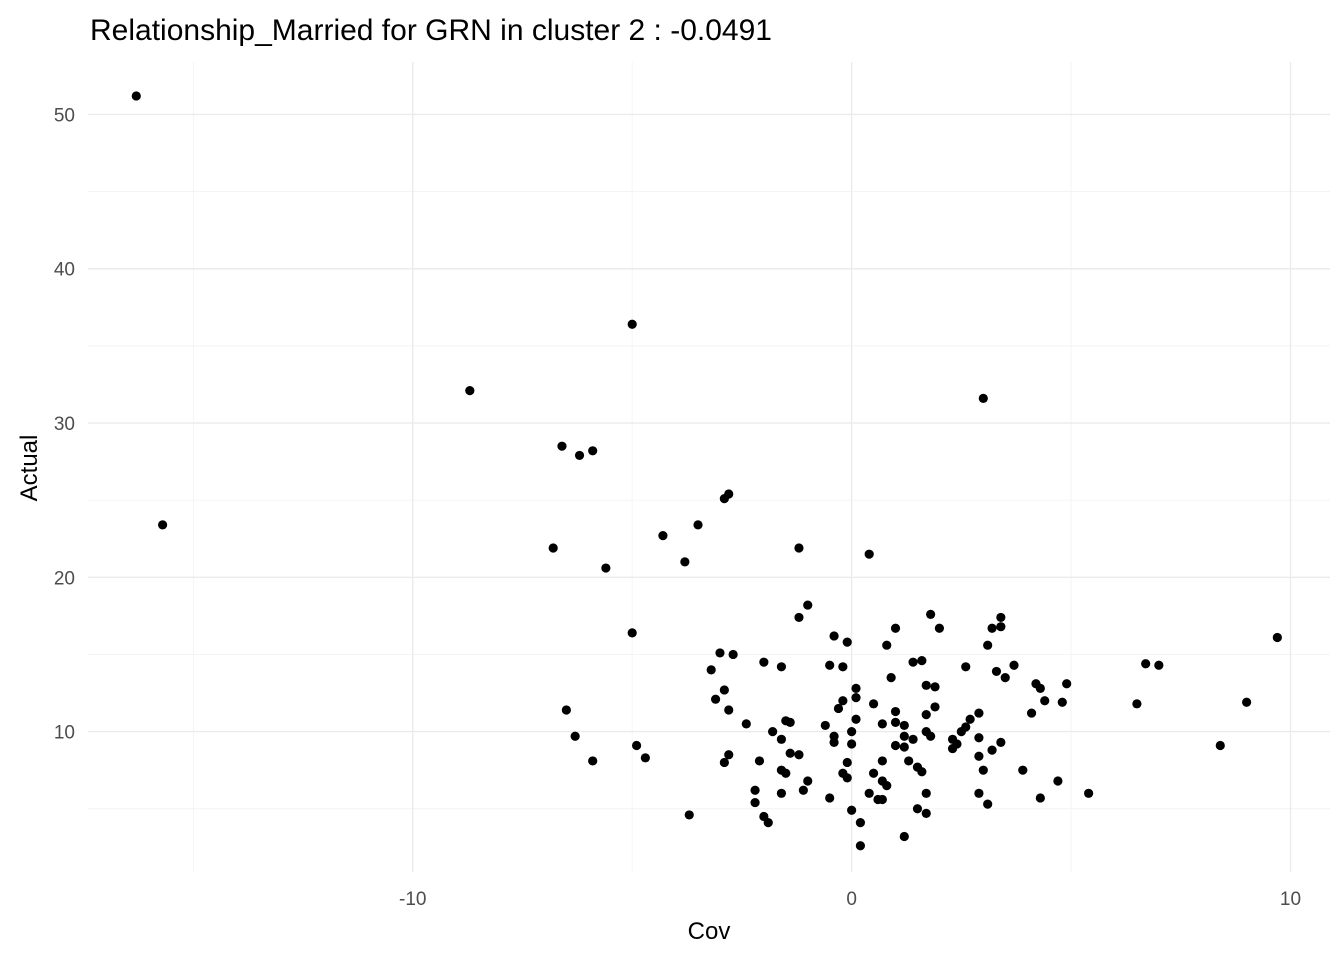 This screenshot has width=1344, height=960. What do you see at coordinates (64, 733) in the screenshot?
I see `y-tick-label: 10` at bounding box center [64, 733].